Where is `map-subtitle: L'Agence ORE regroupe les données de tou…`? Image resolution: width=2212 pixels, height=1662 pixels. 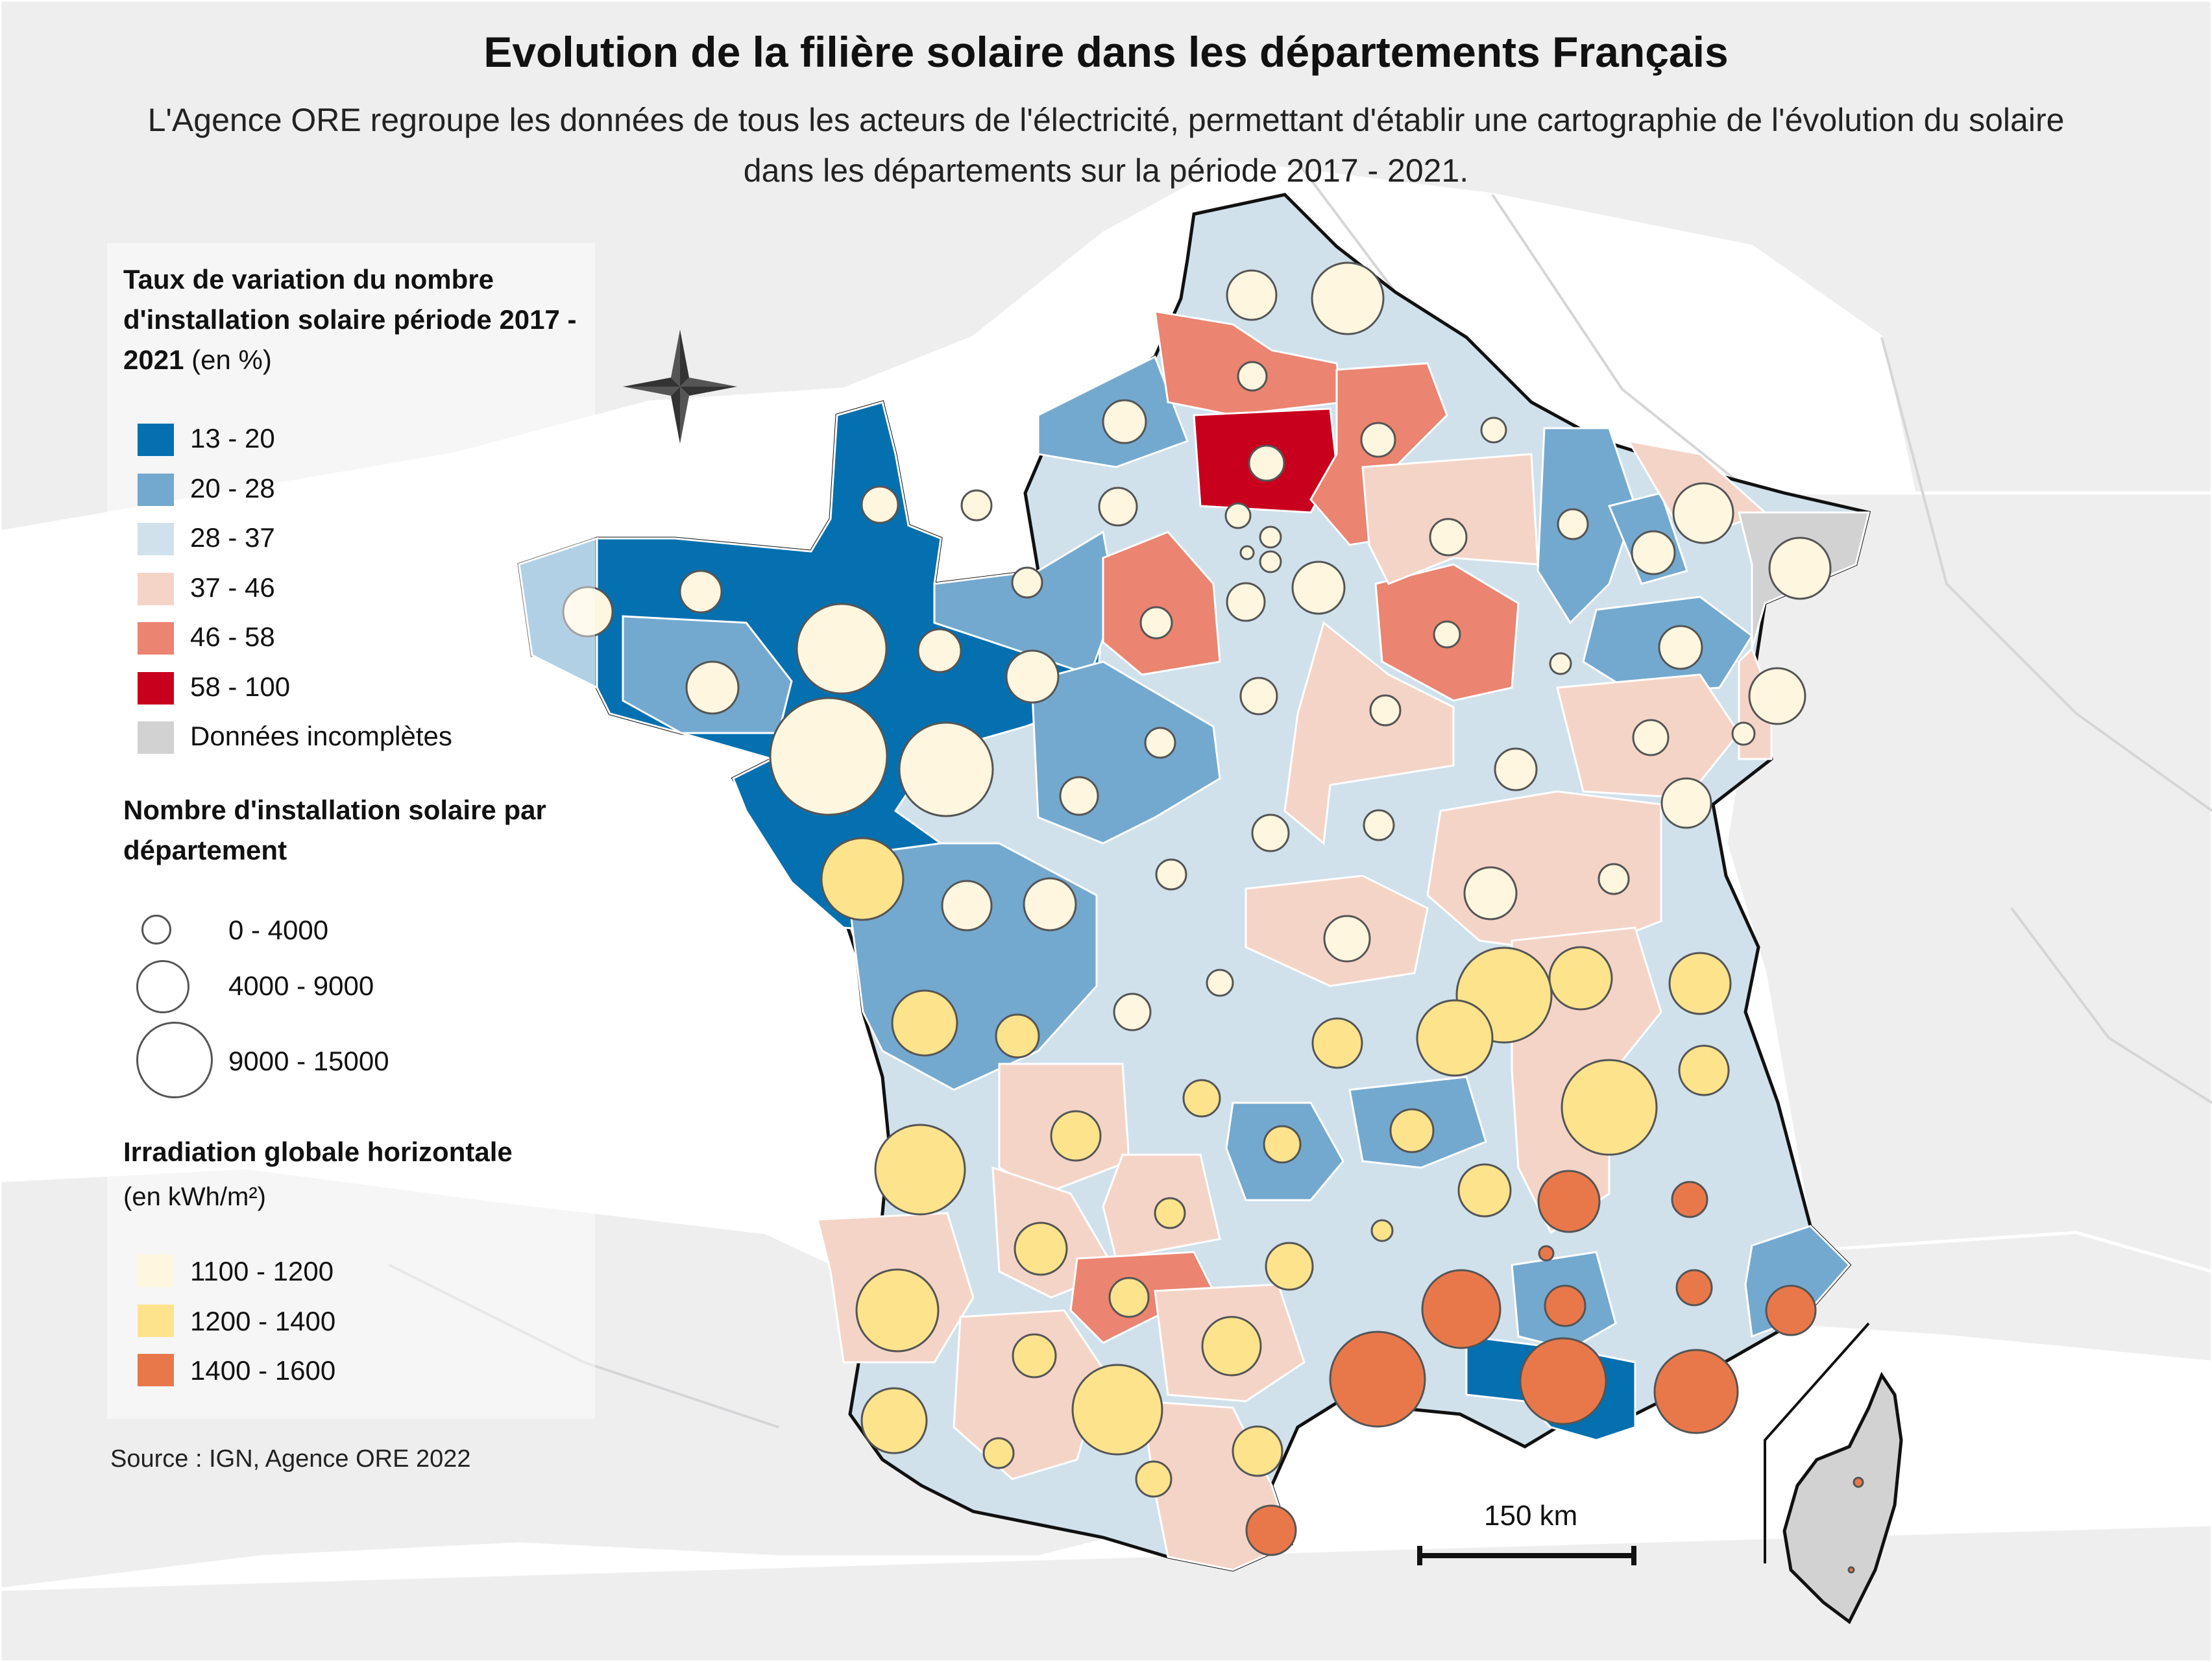
map-subtitle: L'Agence ORE regroupe les données de tou… is located at coordinates (1106, 145).